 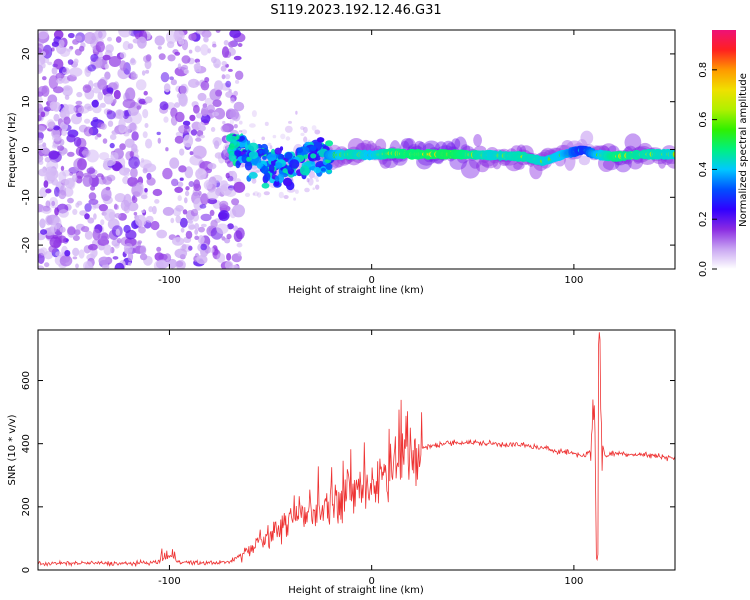 I want to click on spectrogram-x-tick-label: 100, so click(x=573, y=280).